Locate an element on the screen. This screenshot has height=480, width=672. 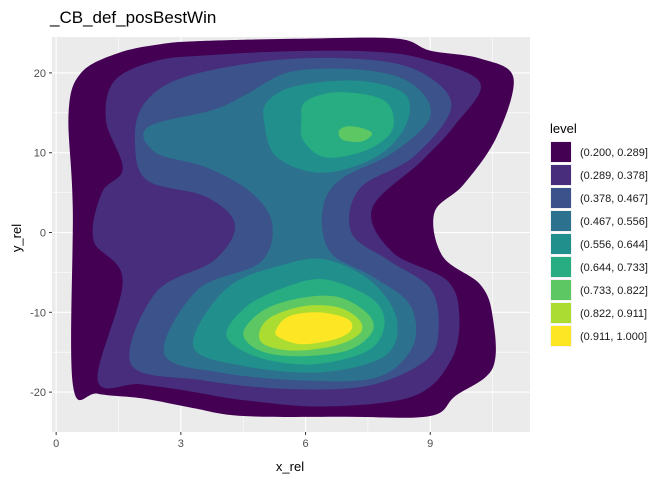
x-axis-label: x_rel is located at coordinates (290, 466).